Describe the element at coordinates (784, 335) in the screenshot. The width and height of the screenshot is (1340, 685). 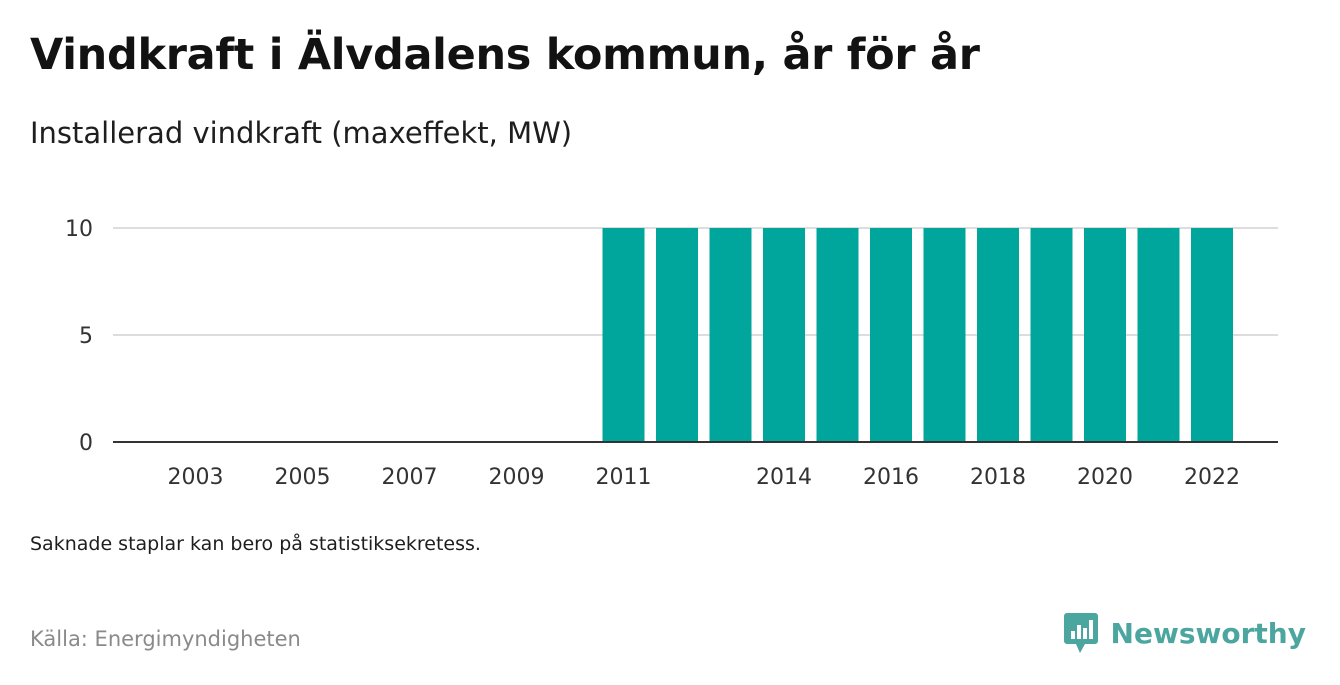
I see `bar-2014` at that location.